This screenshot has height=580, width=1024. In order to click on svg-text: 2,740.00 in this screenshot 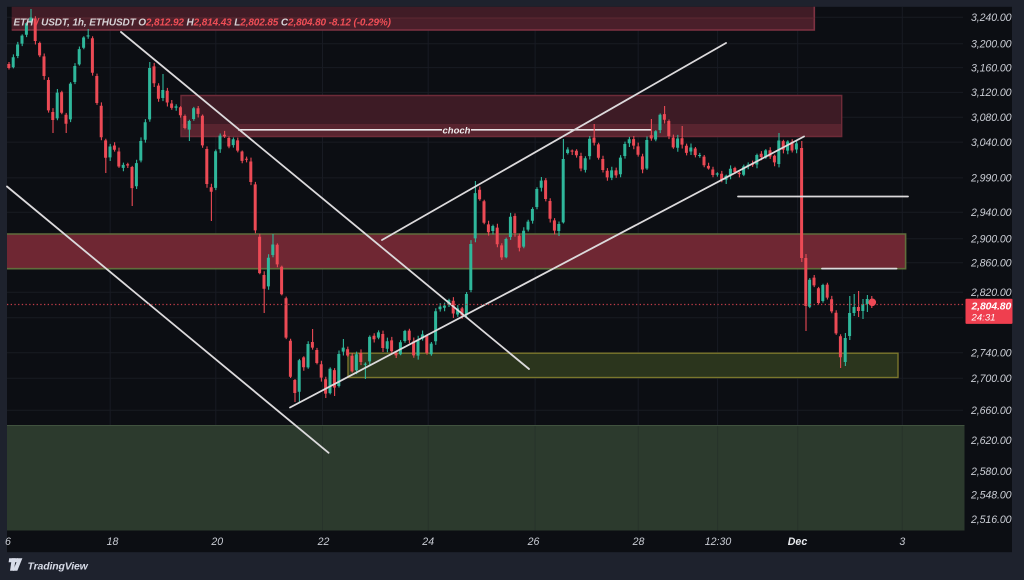, I will do `click(991, 354)`.